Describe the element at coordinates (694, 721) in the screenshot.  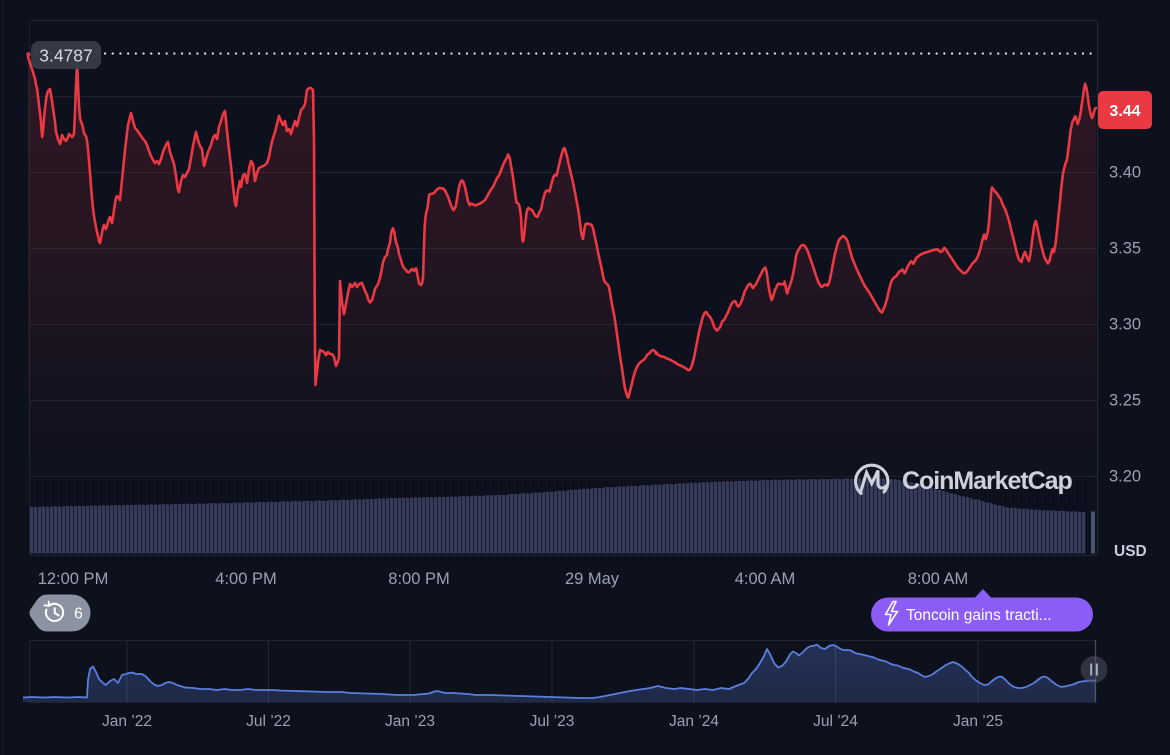
I see `svg-text: Jan ’24` at that location.